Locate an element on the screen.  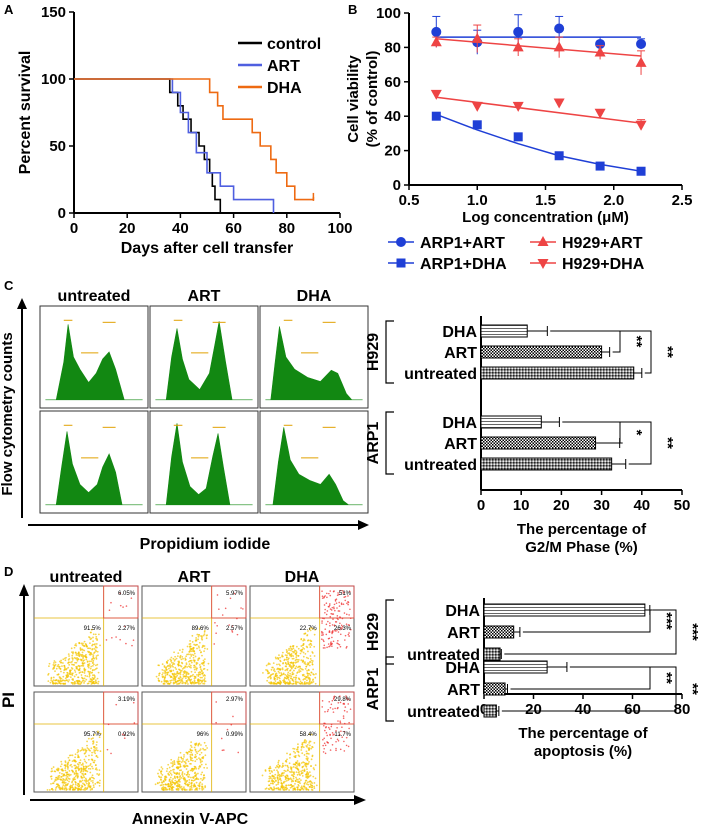
b-legend-label: ARP1+DHA is located at coordinates (463, 264).